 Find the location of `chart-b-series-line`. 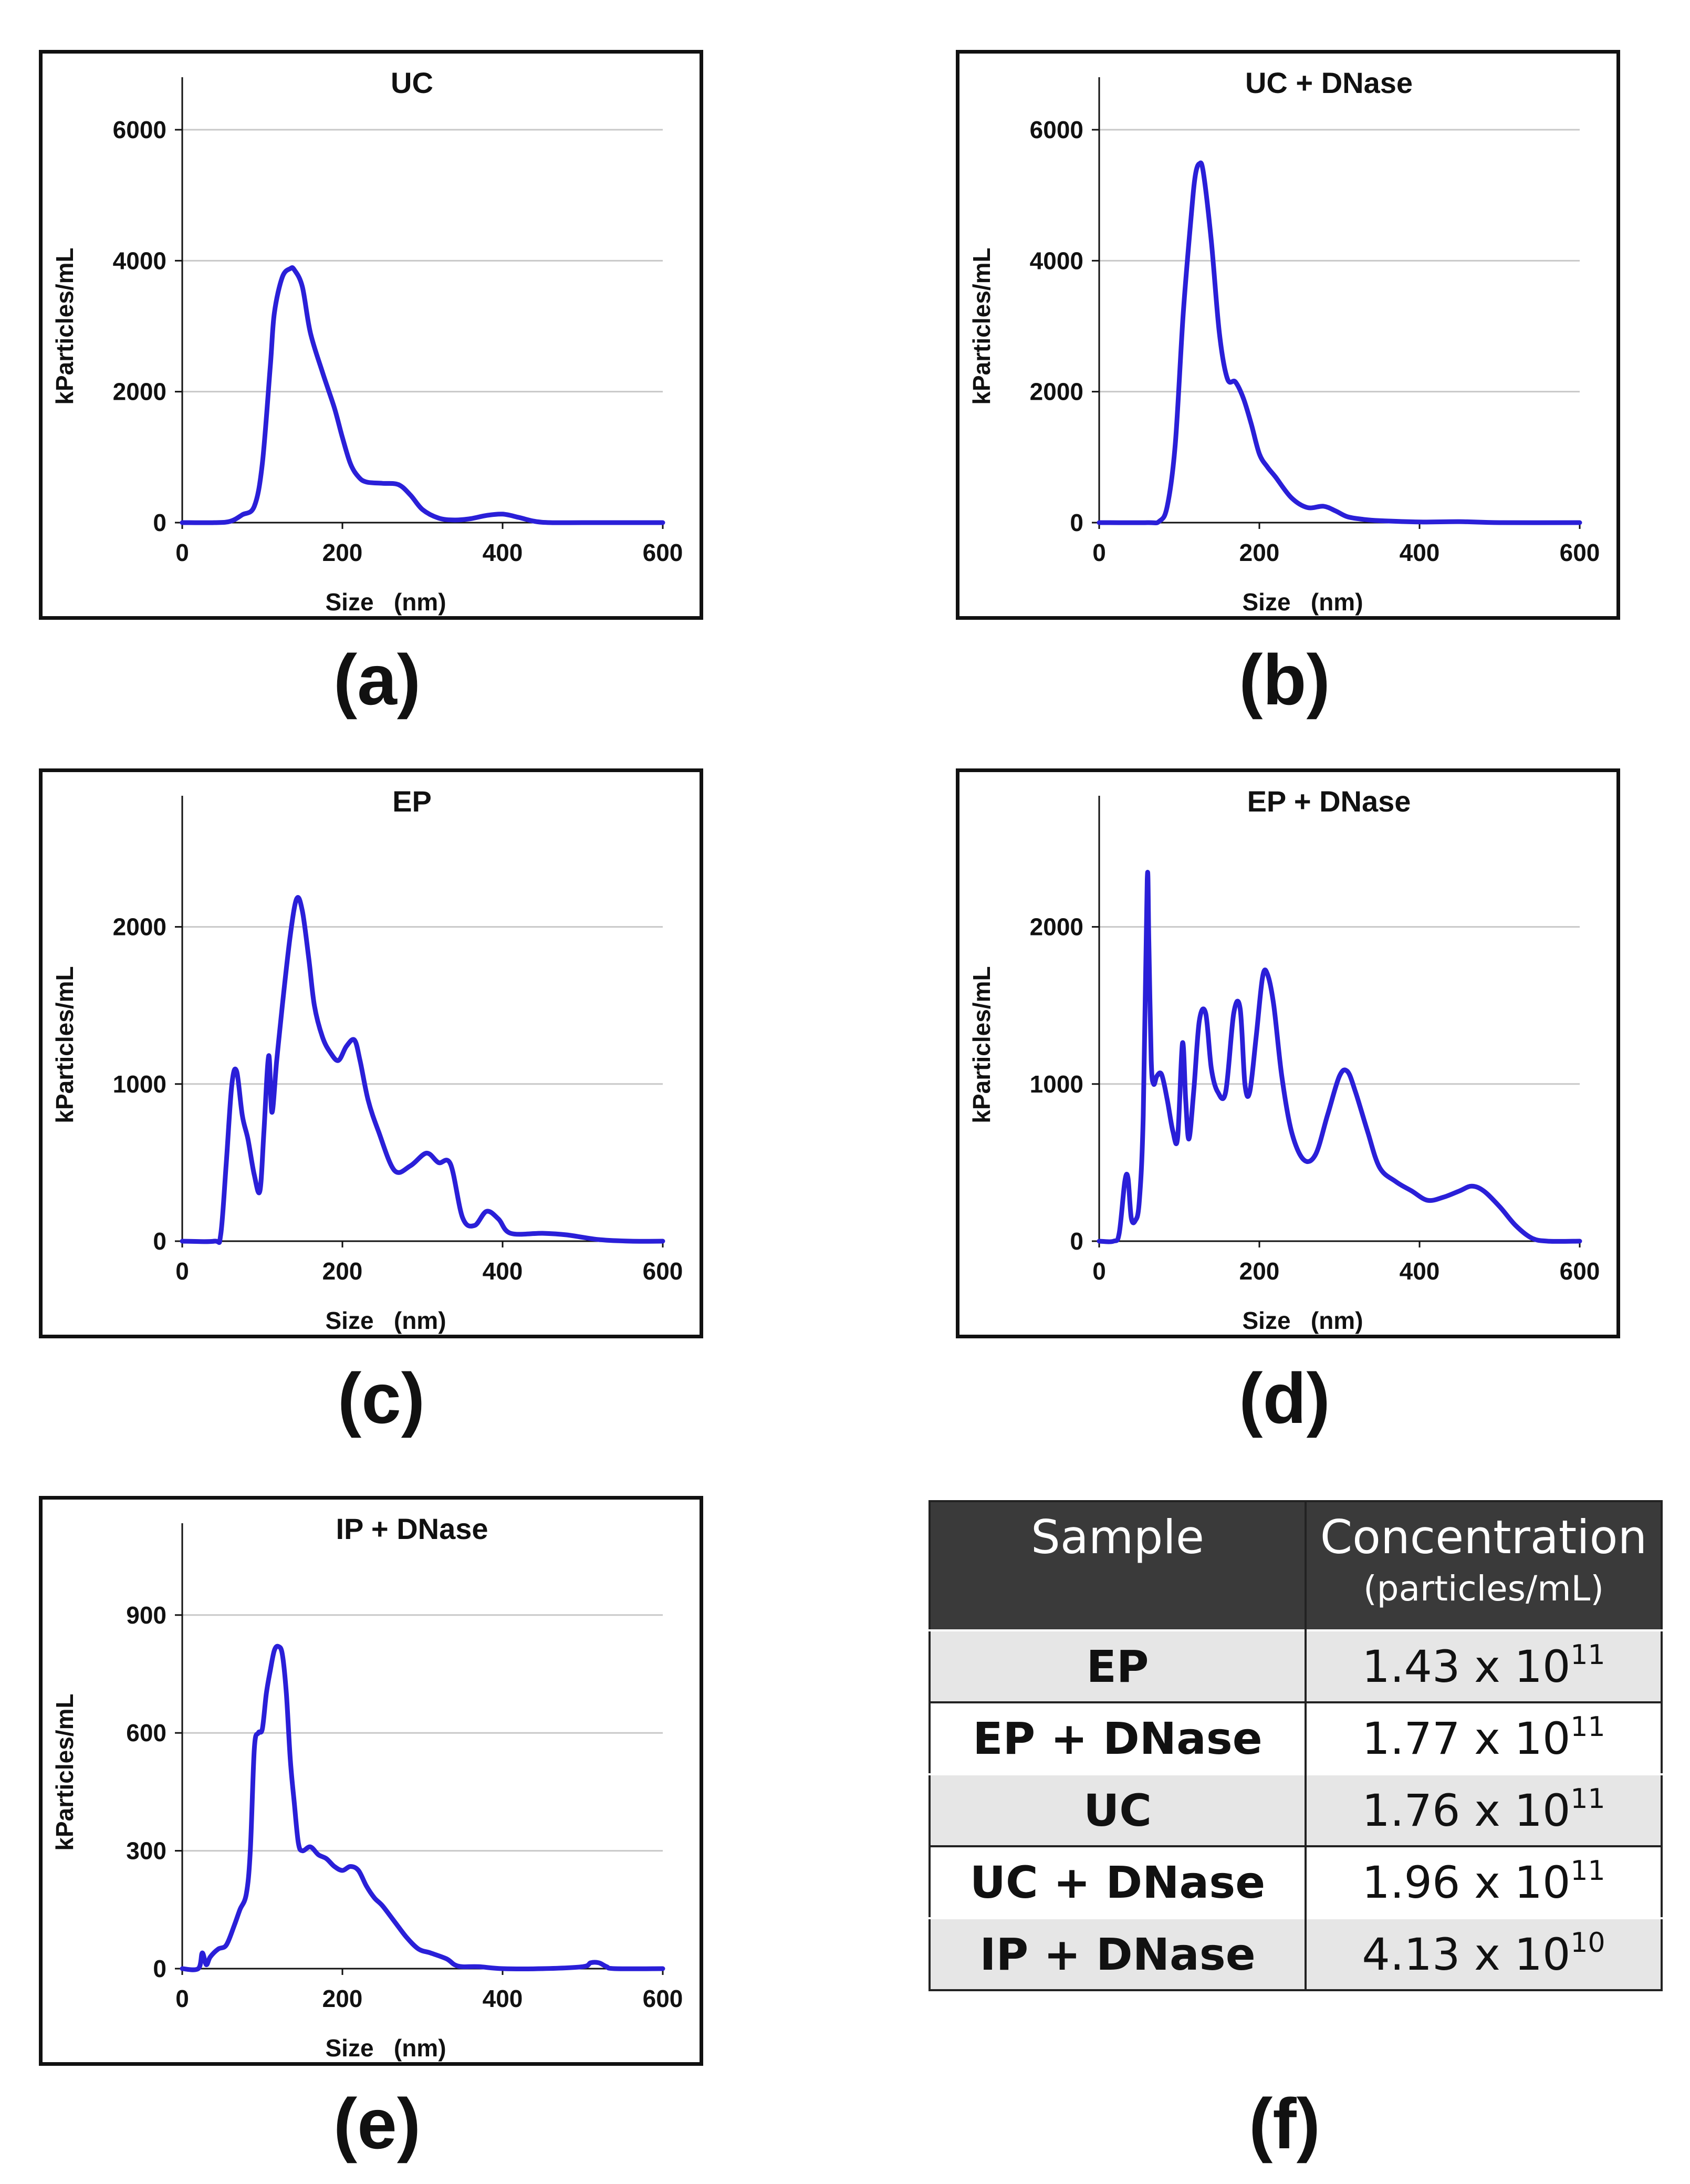

chart-b-series-line is located at coordinates (1339, 343).